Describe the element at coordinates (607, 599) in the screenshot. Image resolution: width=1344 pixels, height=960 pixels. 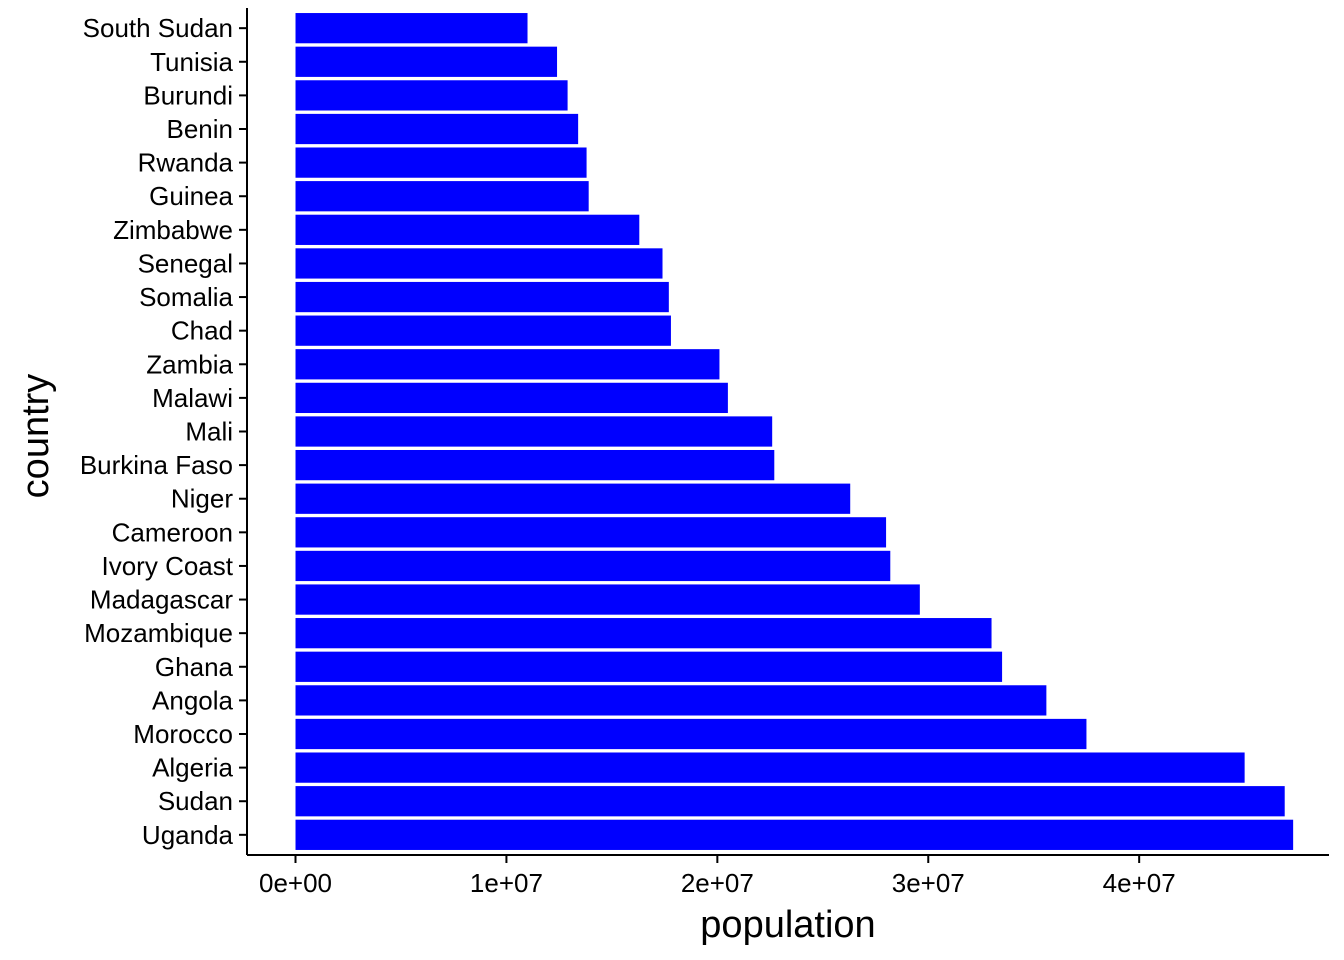
I see `bar-madagascar` at that location.